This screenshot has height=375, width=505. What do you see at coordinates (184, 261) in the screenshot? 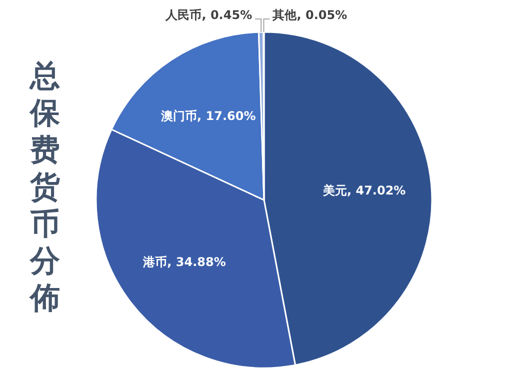
I see `slice-label: 港币, 34.88%` at bounding box center [184, 261].